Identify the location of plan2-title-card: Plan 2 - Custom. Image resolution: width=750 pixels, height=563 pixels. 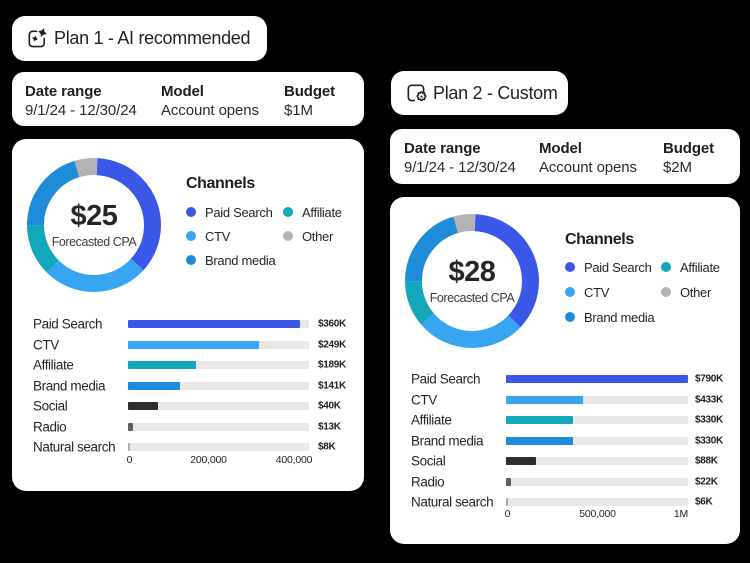
(479, 93).